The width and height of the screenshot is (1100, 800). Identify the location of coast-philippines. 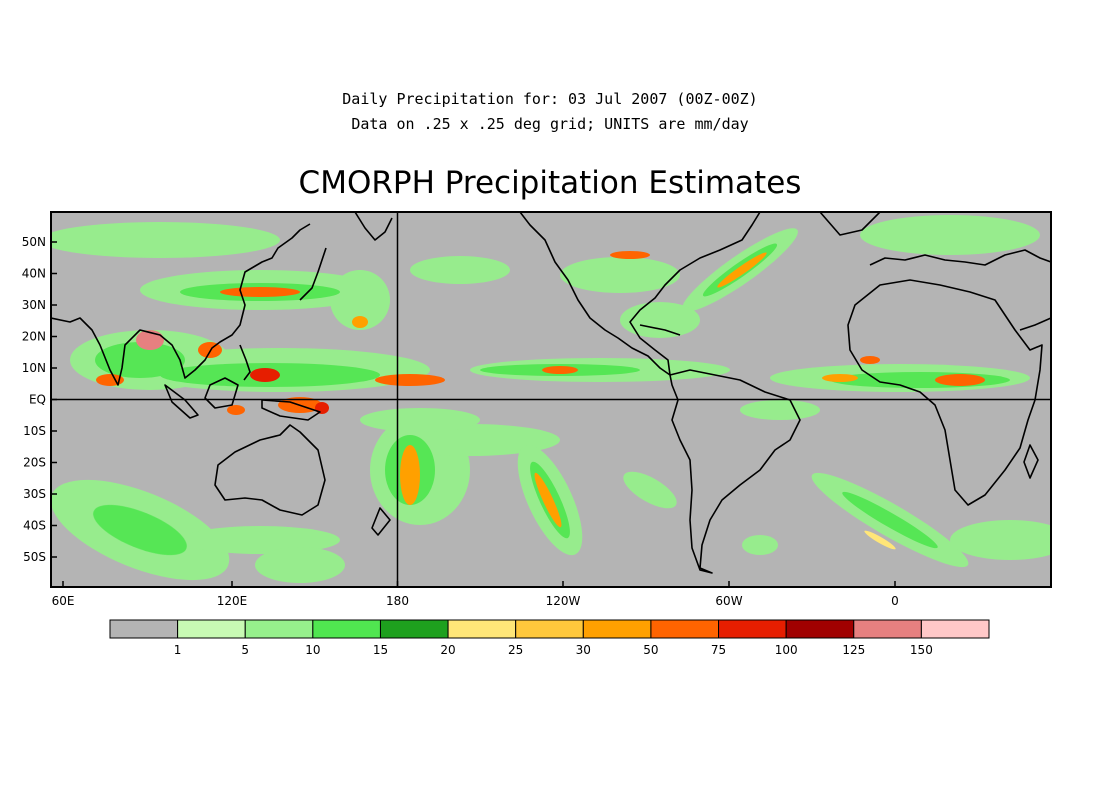
(245, 362).